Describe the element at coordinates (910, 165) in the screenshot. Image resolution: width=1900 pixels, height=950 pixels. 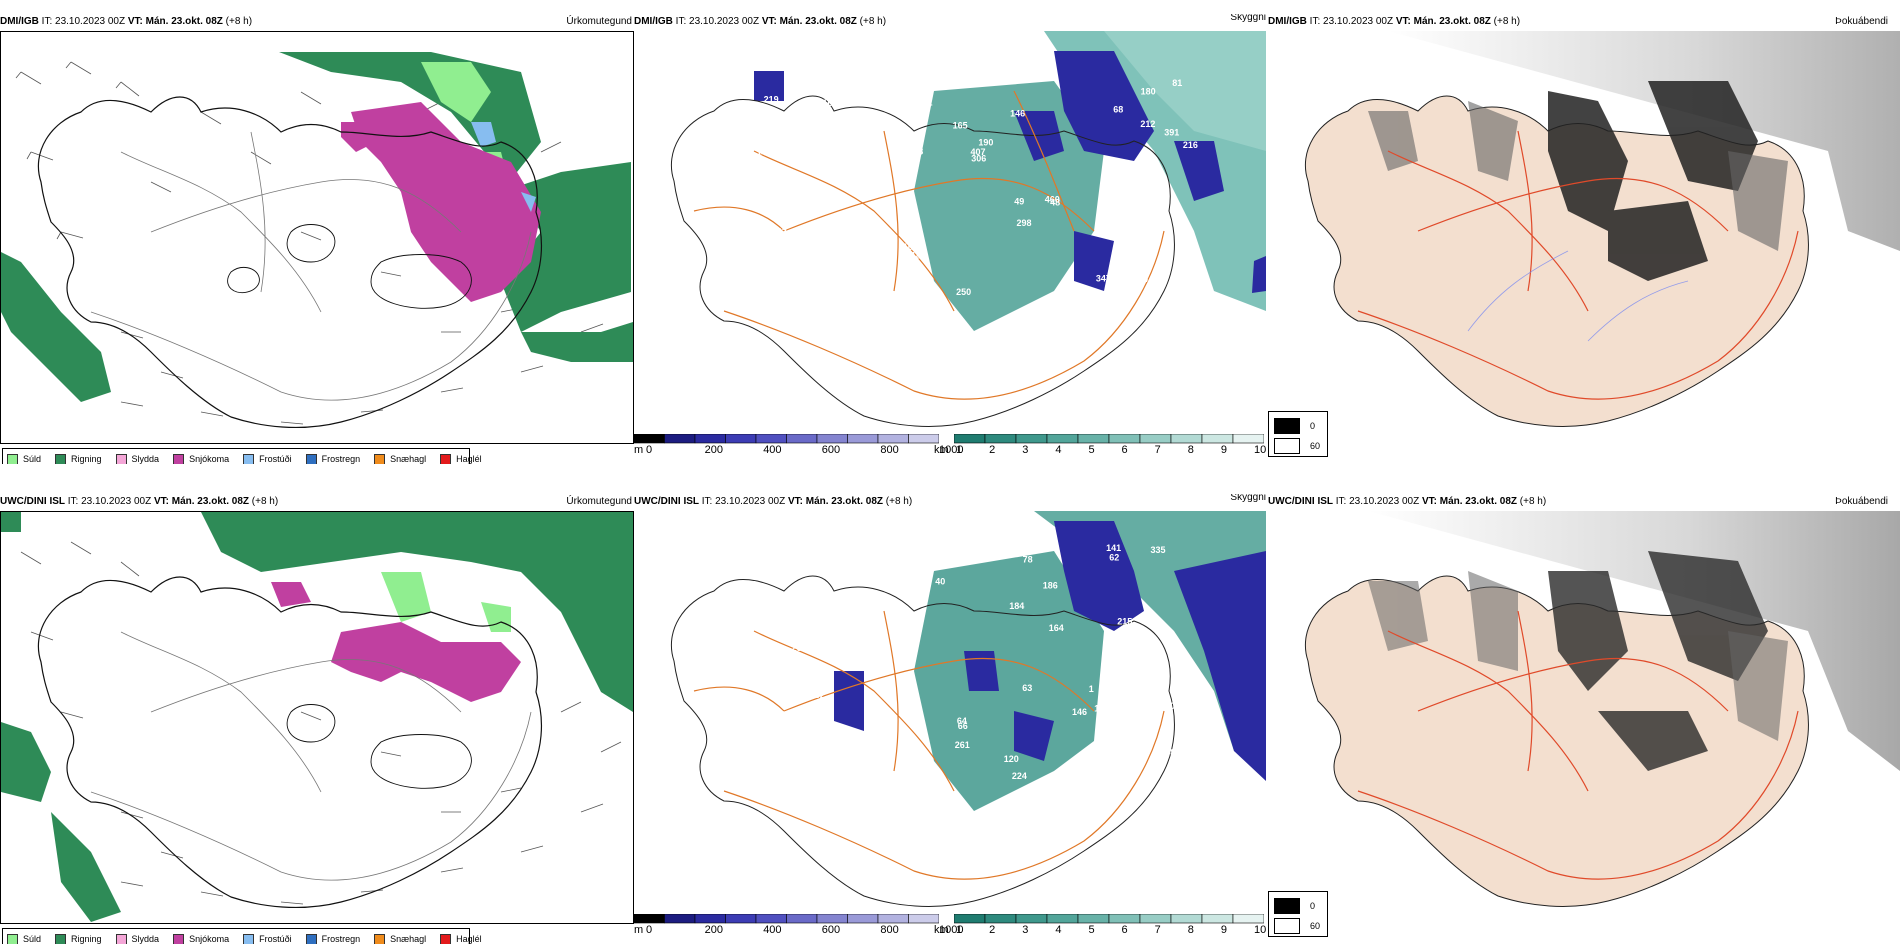
I see `visibility-value-label: 136` at that location.